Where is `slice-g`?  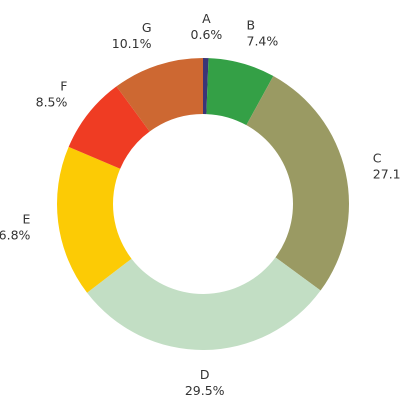
slice-g is located at coordinates (159, 95).